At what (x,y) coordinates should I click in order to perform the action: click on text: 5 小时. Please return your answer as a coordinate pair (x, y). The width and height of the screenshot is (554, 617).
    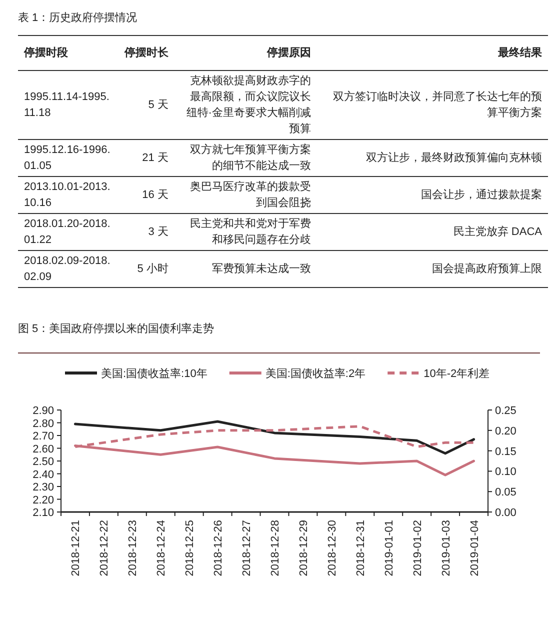
    Looking at the image, I should click on (153, 269).